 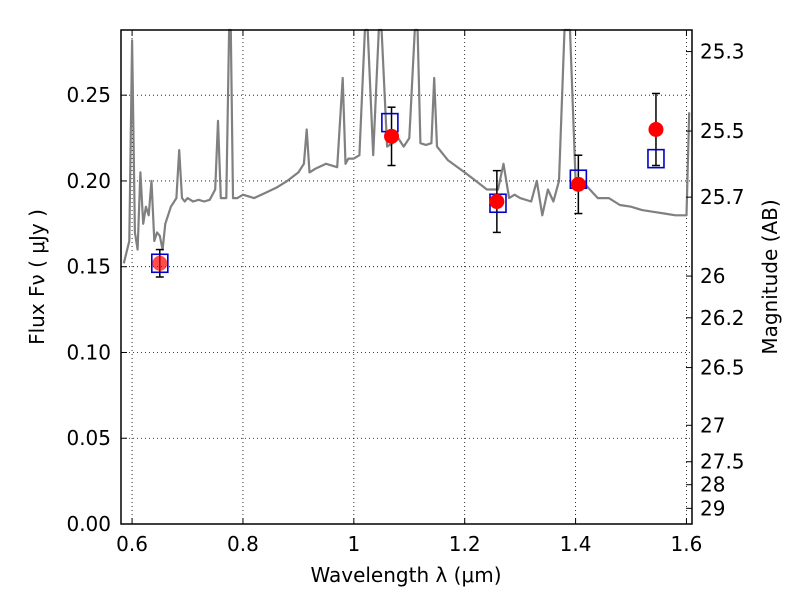 I want to click on x-axis-title: Wavelength λ (μm), so click(x=405, y=575).